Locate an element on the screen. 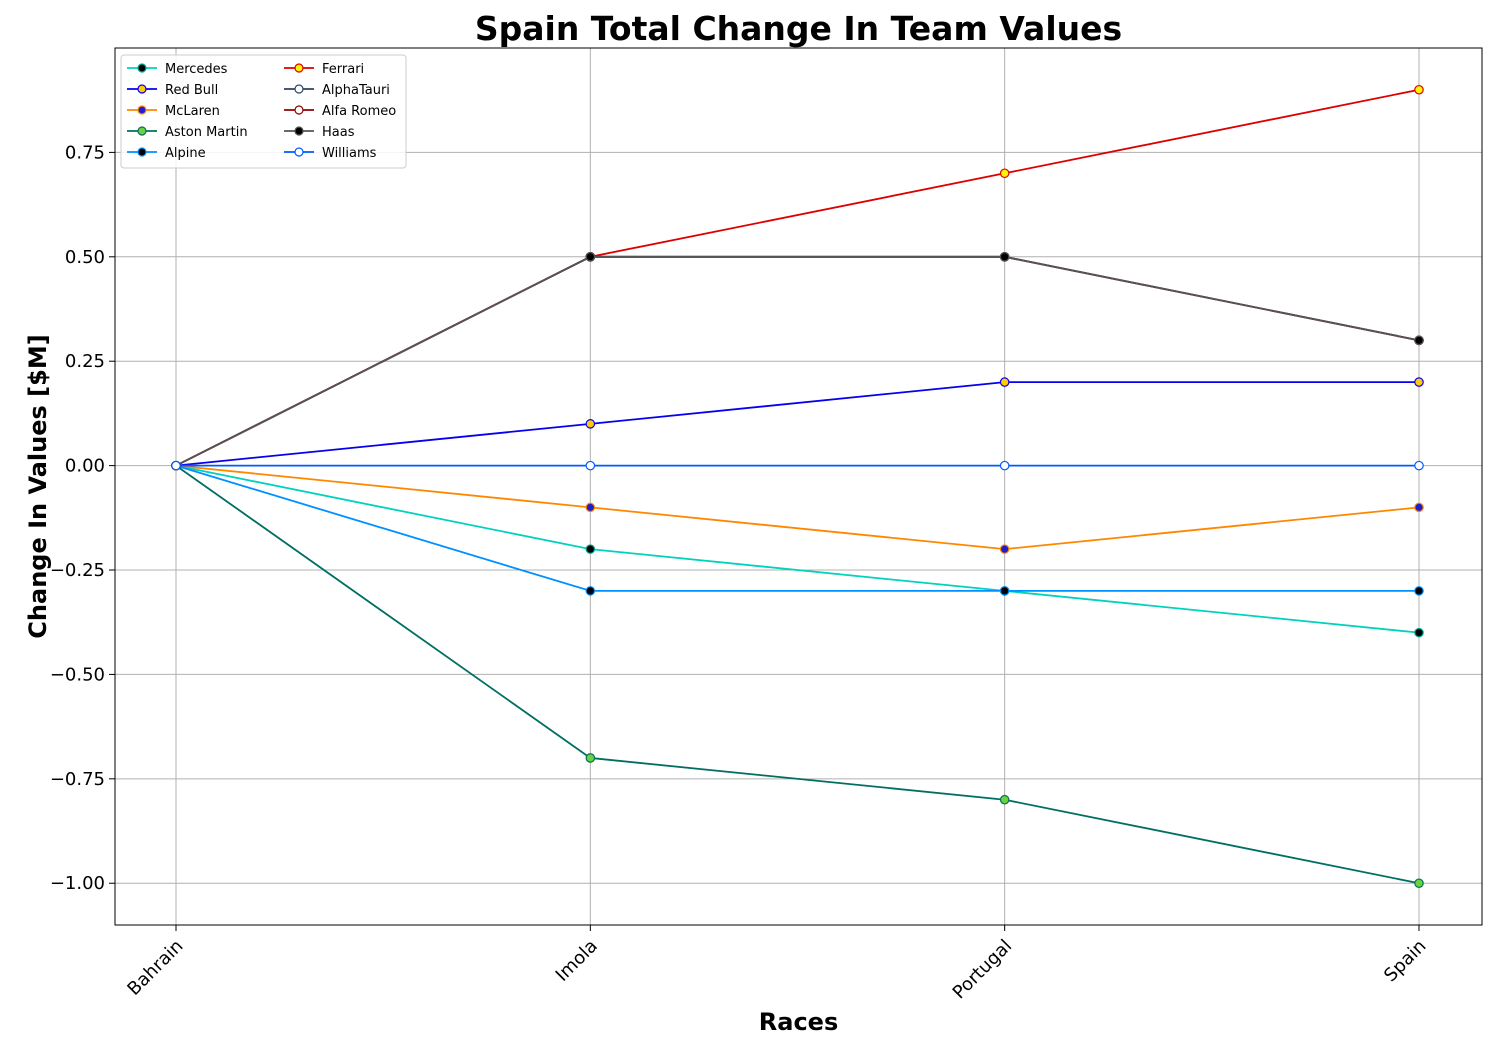 The height and width of the screenshot is (1050, 1500). x-tick-label: Bahrain is located at coordinates (155, 968).